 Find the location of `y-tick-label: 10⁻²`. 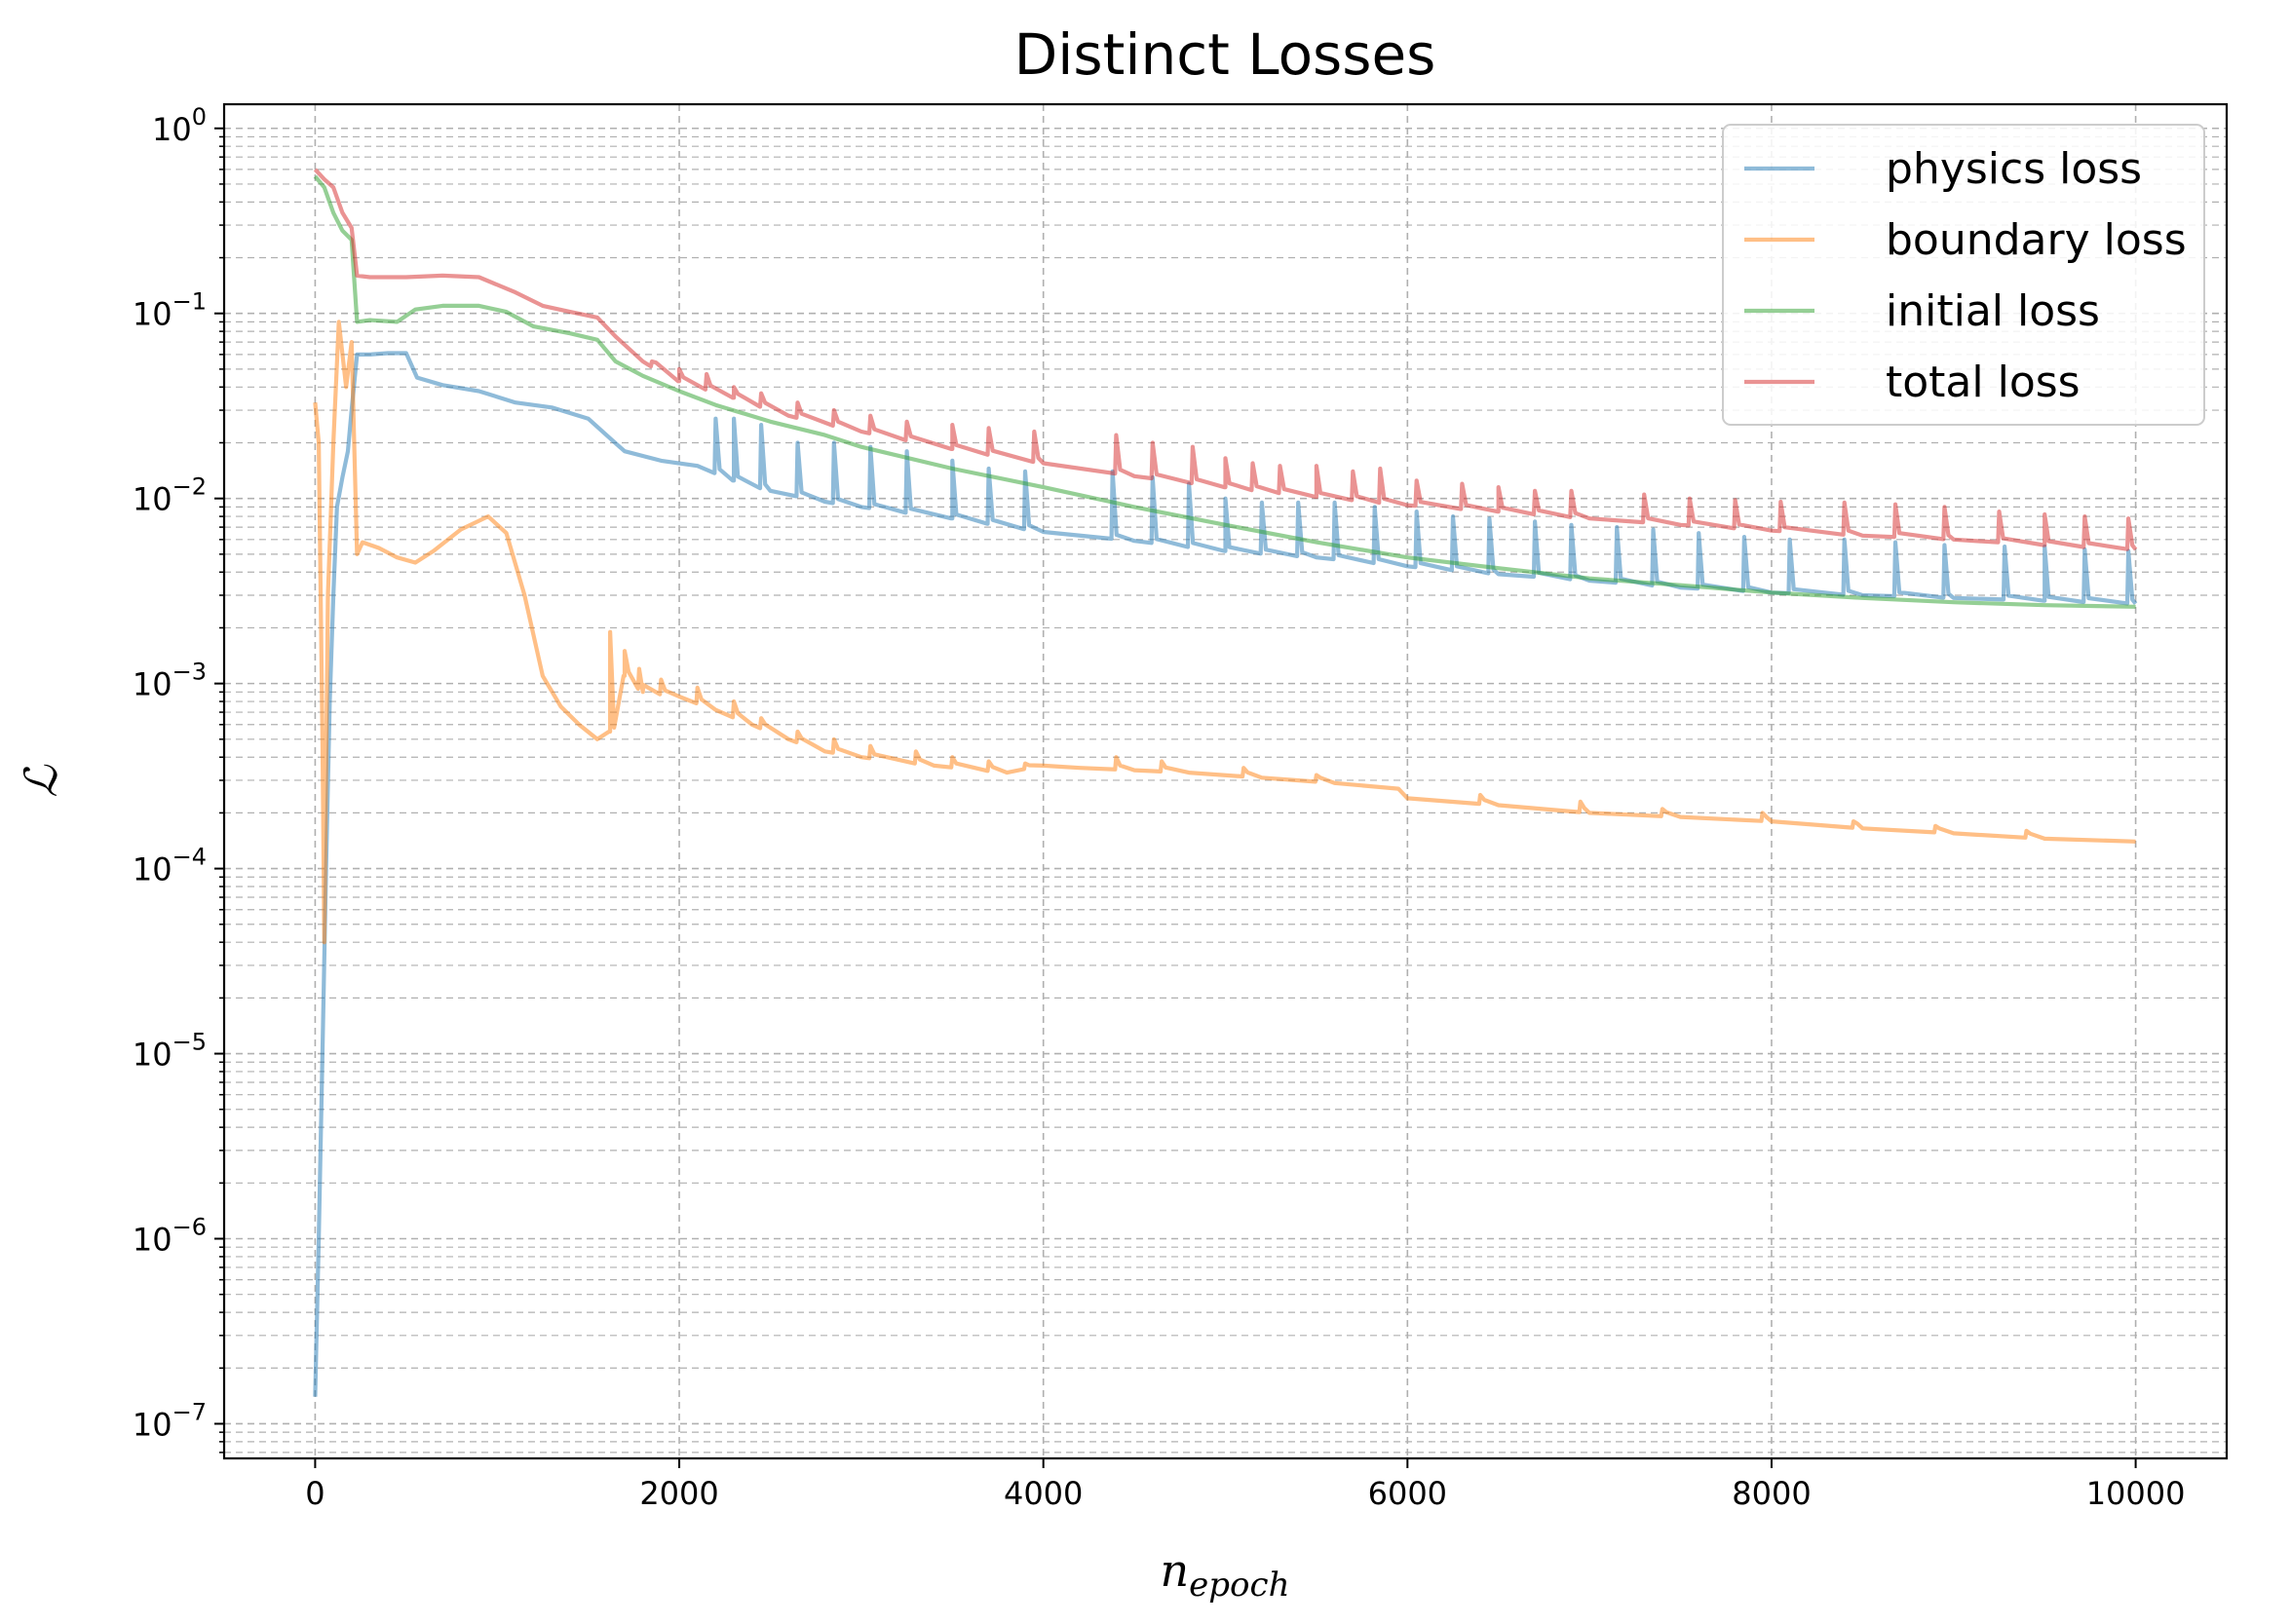

y-tick-label: 10⁻² is located at coordinates (170, 495).